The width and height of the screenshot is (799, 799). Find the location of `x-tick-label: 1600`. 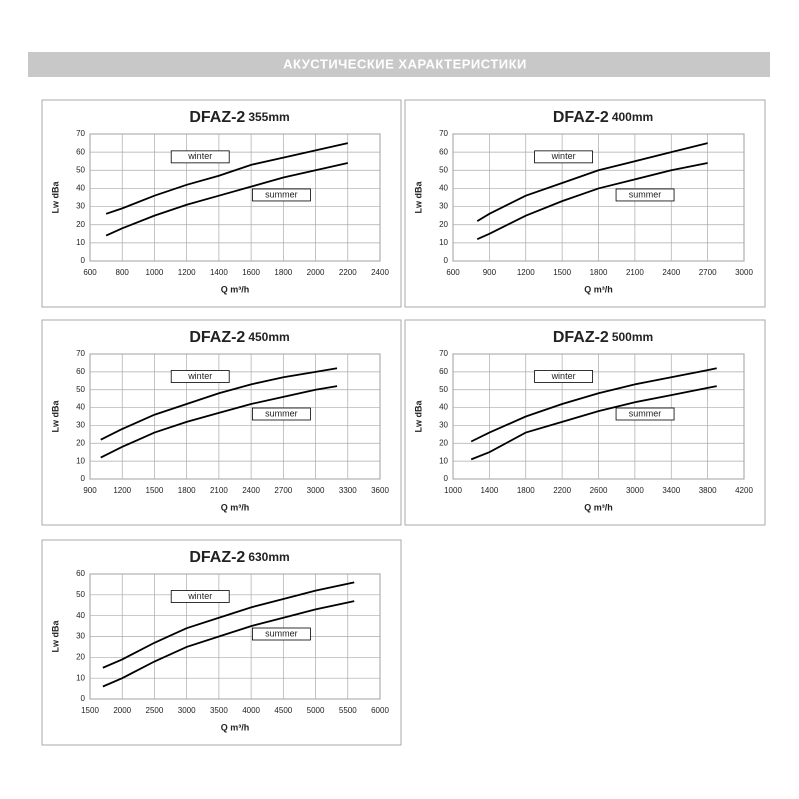

x-tick-label: 1600 is located at coordinates (251, 272).